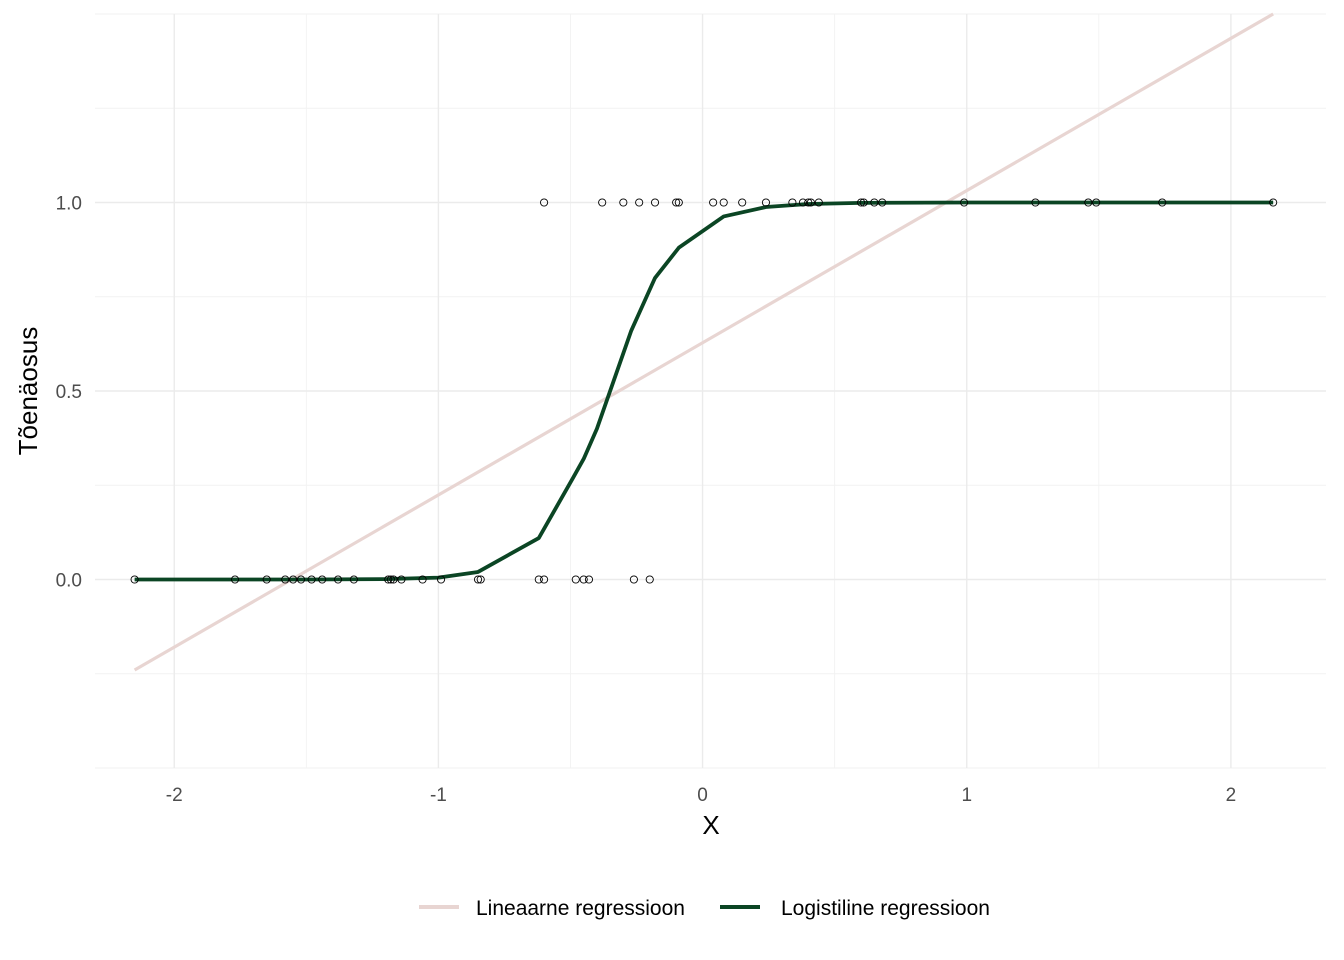 This screenshot has width=1344, height=960. Describe the element at coordinates (174, 795) in the screenshot. I see `x-tick-label-0: -2` at that location.